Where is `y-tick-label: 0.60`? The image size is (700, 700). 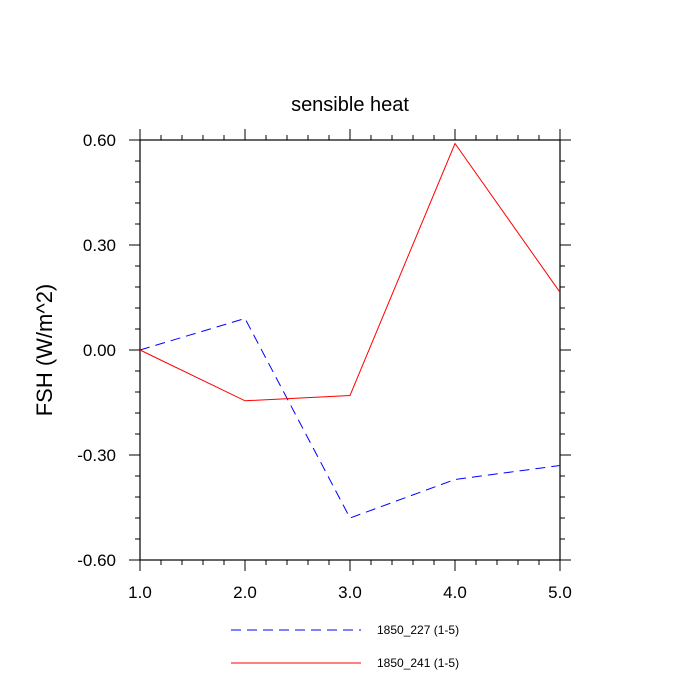
y-tick-label: 0.60 is located at coordinates (99, 140).